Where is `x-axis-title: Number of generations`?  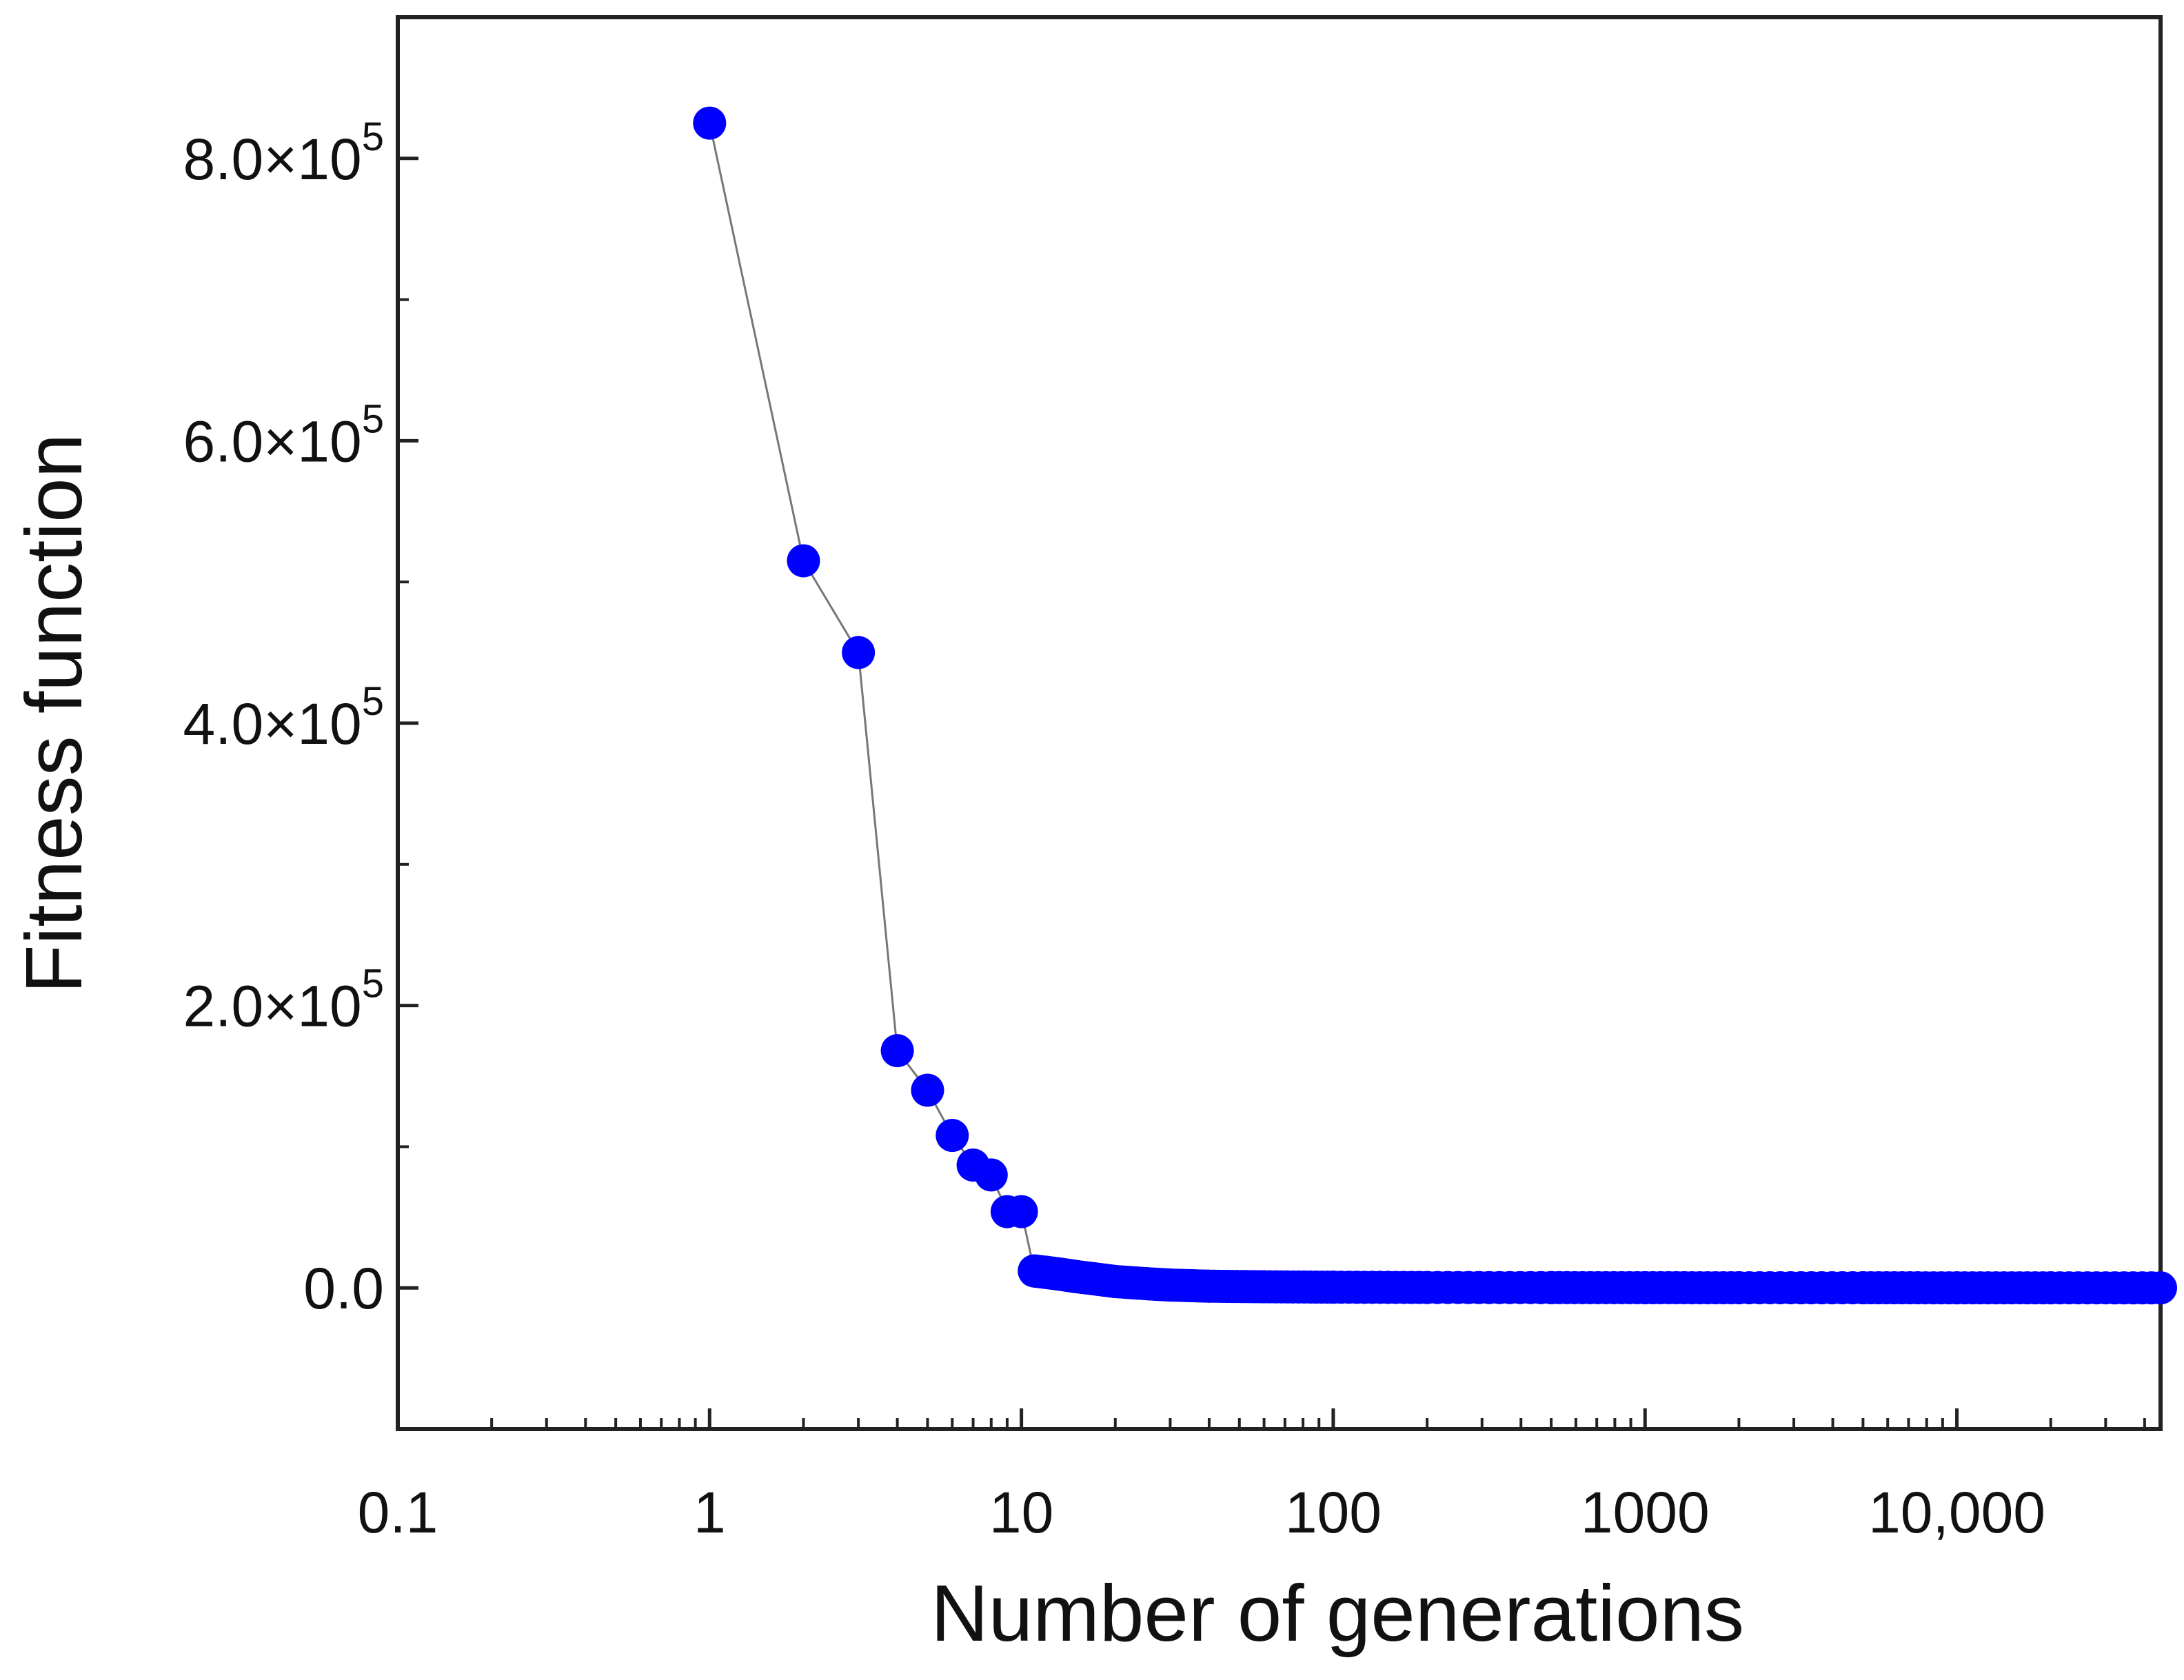 x-axis-title: Number of generations is located at coordinates (1337, 1613).